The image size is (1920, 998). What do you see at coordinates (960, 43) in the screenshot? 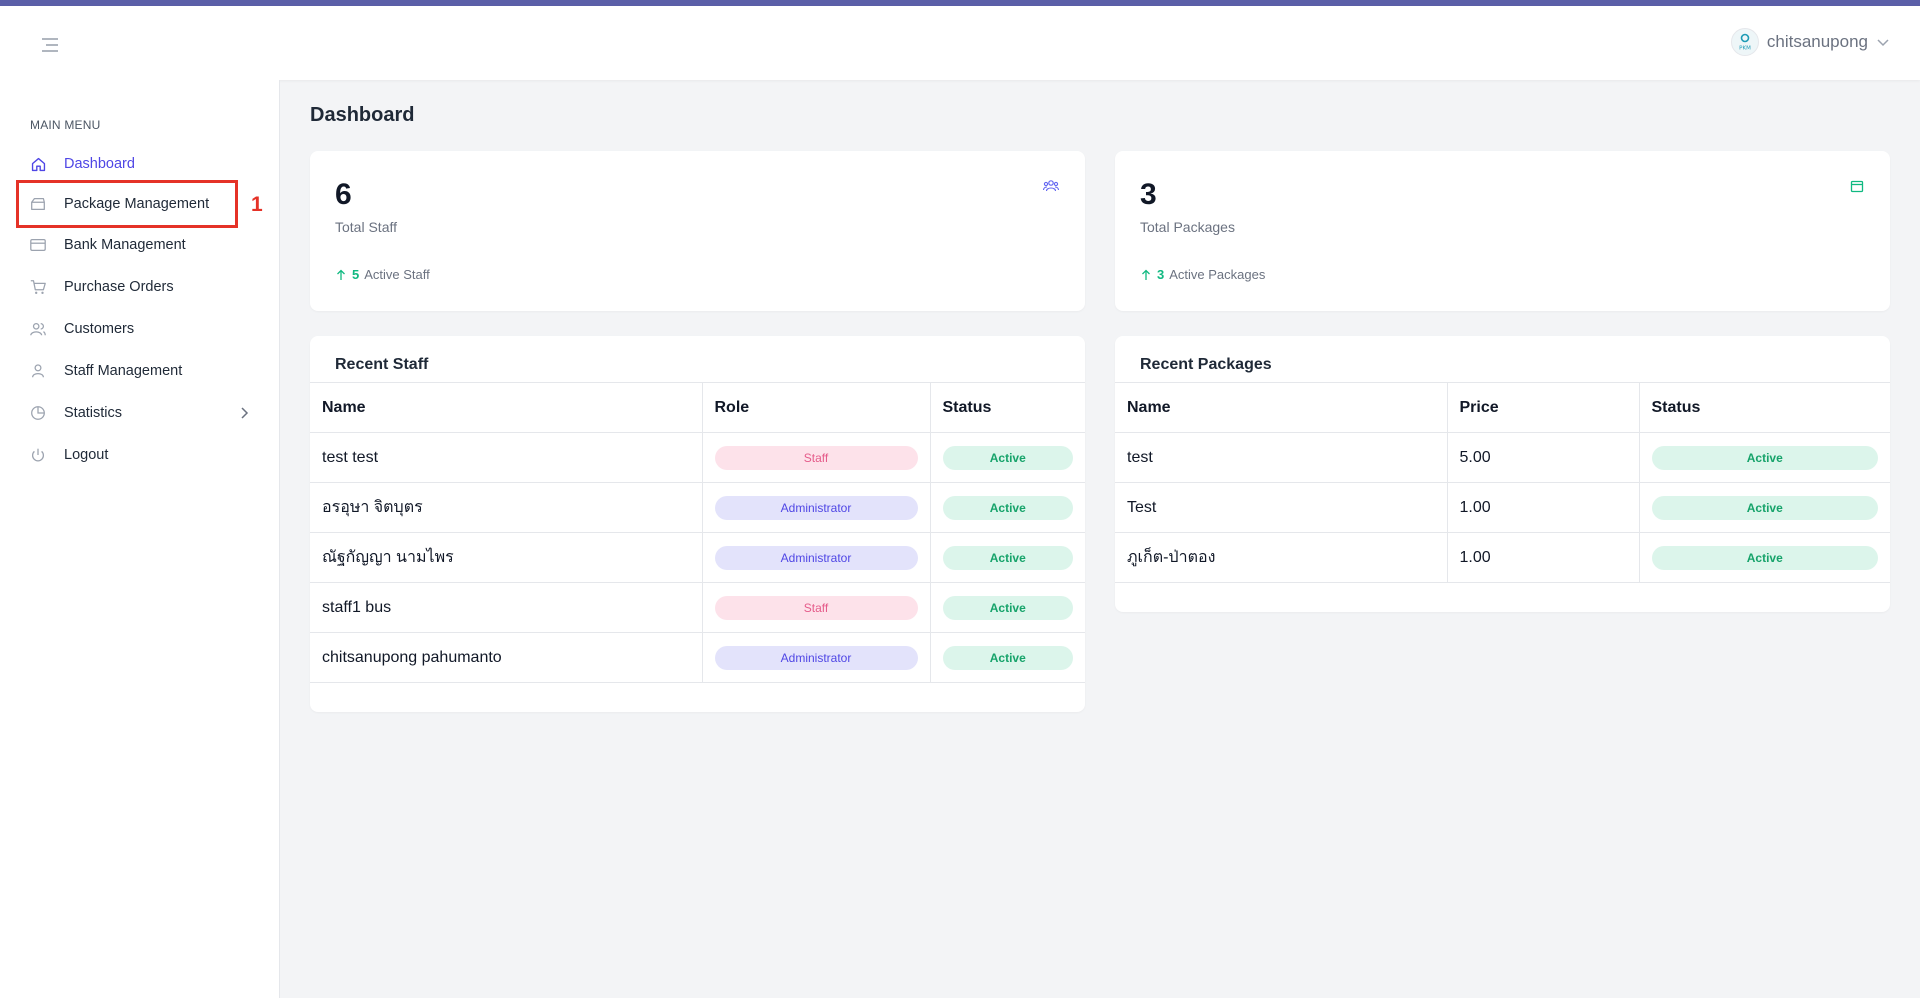
I see `top-header: PKM chitsanupong` at bounding box center [960, 43].